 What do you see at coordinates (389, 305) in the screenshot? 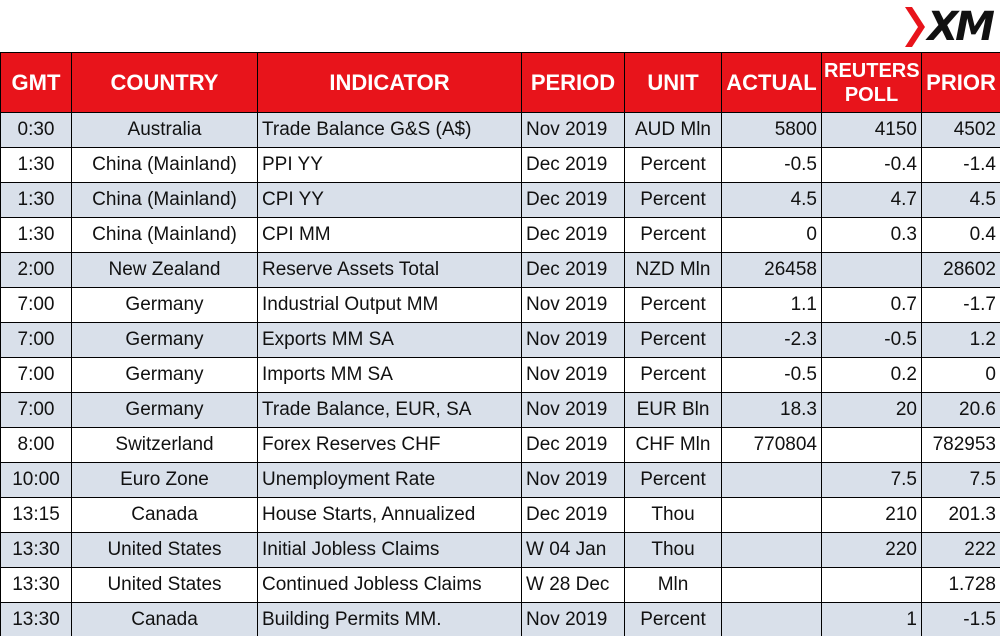
I see `cell-indicator: Industrial Output MM` at bounding box center [389, 305].